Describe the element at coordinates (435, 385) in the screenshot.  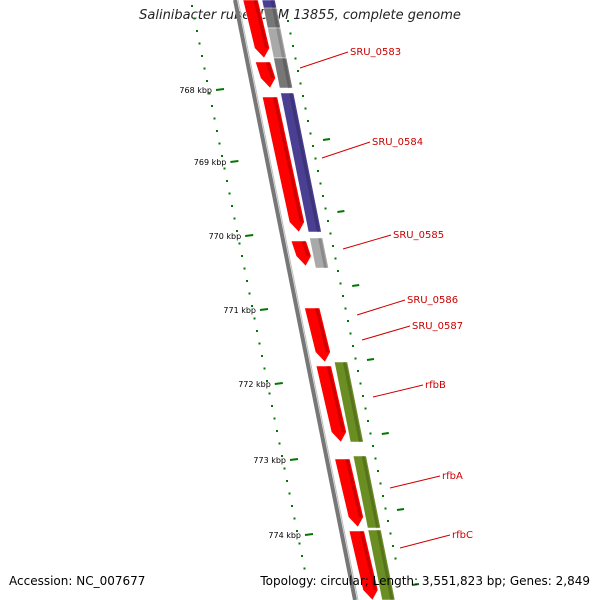
I see `gene-label: rfbB` at that location.